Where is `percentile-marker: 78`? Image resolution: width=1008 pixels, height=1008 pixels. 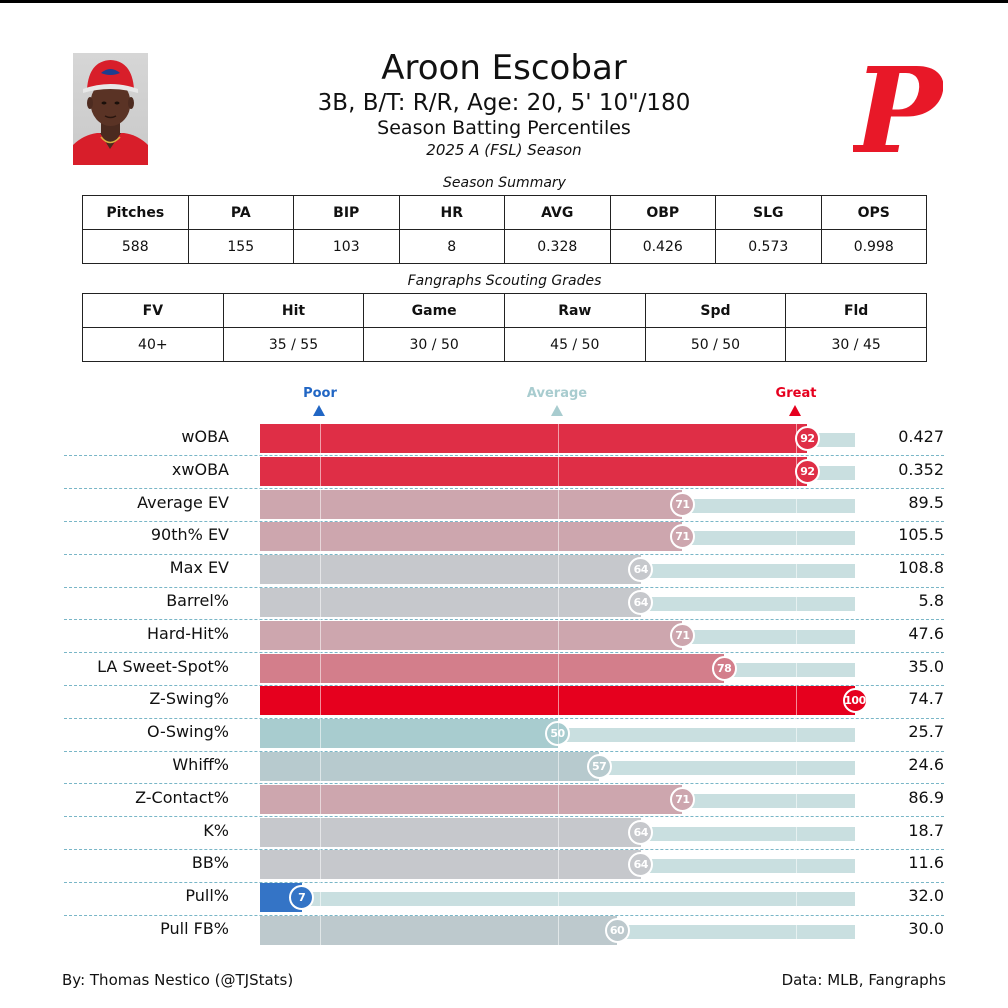 percentile-marker: 78 is located at coordinates (724, 668).